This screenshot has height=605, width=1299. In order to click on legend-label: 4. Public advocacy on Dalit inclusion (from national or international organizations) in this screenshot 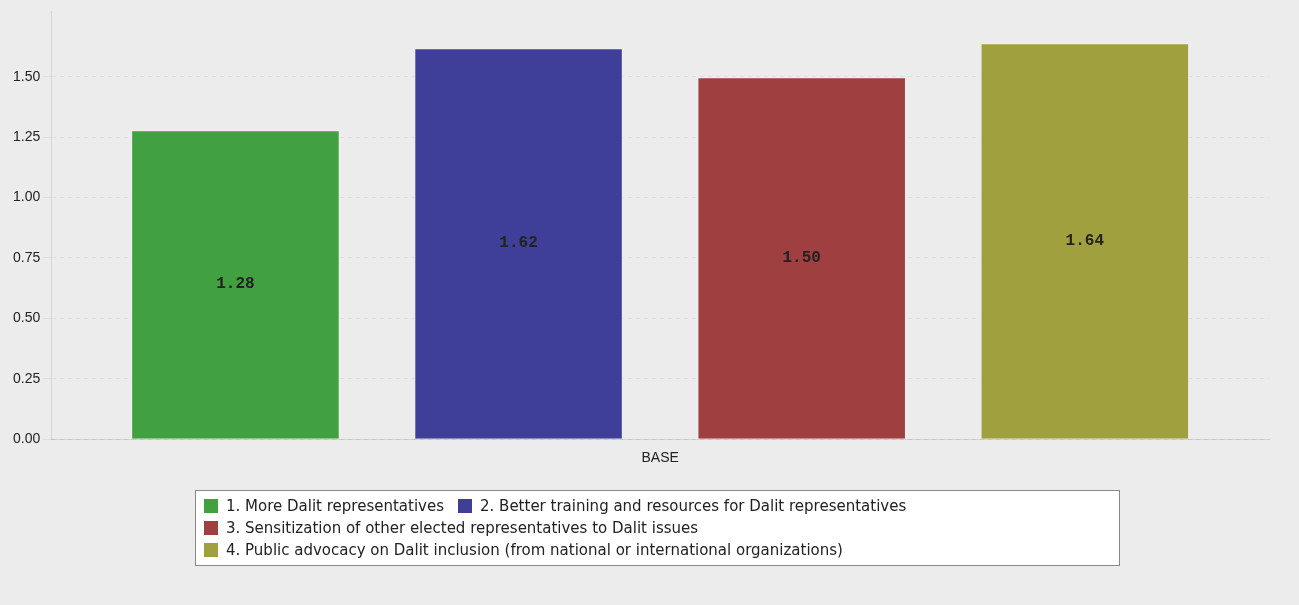, I will do `click(534, 550)`.